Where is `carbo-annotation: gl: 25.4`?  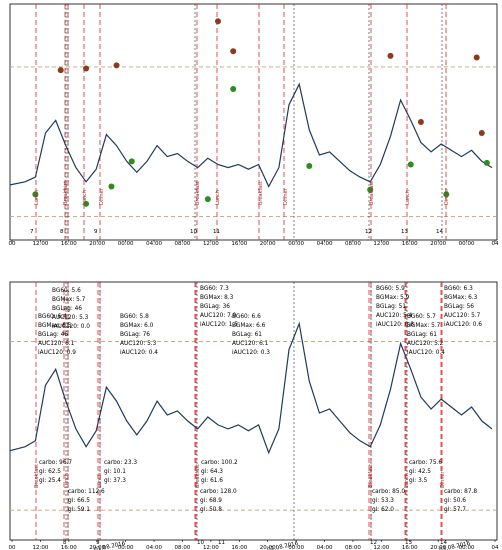
carbo-annotation: gl: 25.4 is located at coordinates (50, 481).